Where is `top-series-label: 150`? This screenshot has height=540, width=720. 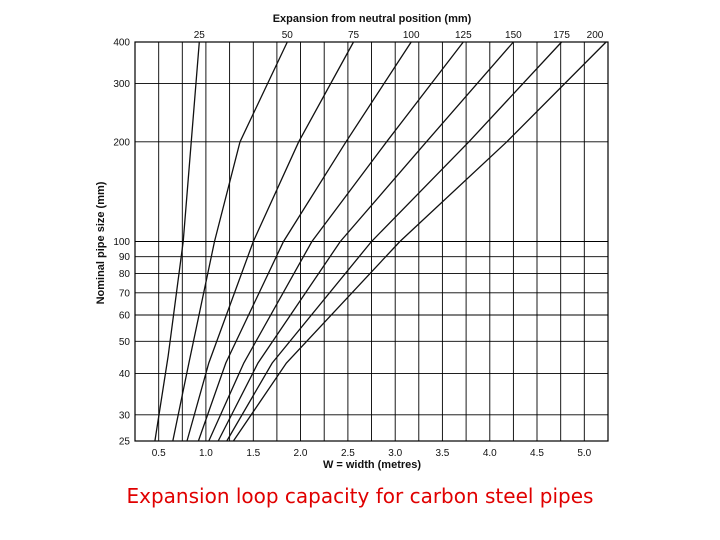
top-series-label: 150 is located at coordinates (513, 35).